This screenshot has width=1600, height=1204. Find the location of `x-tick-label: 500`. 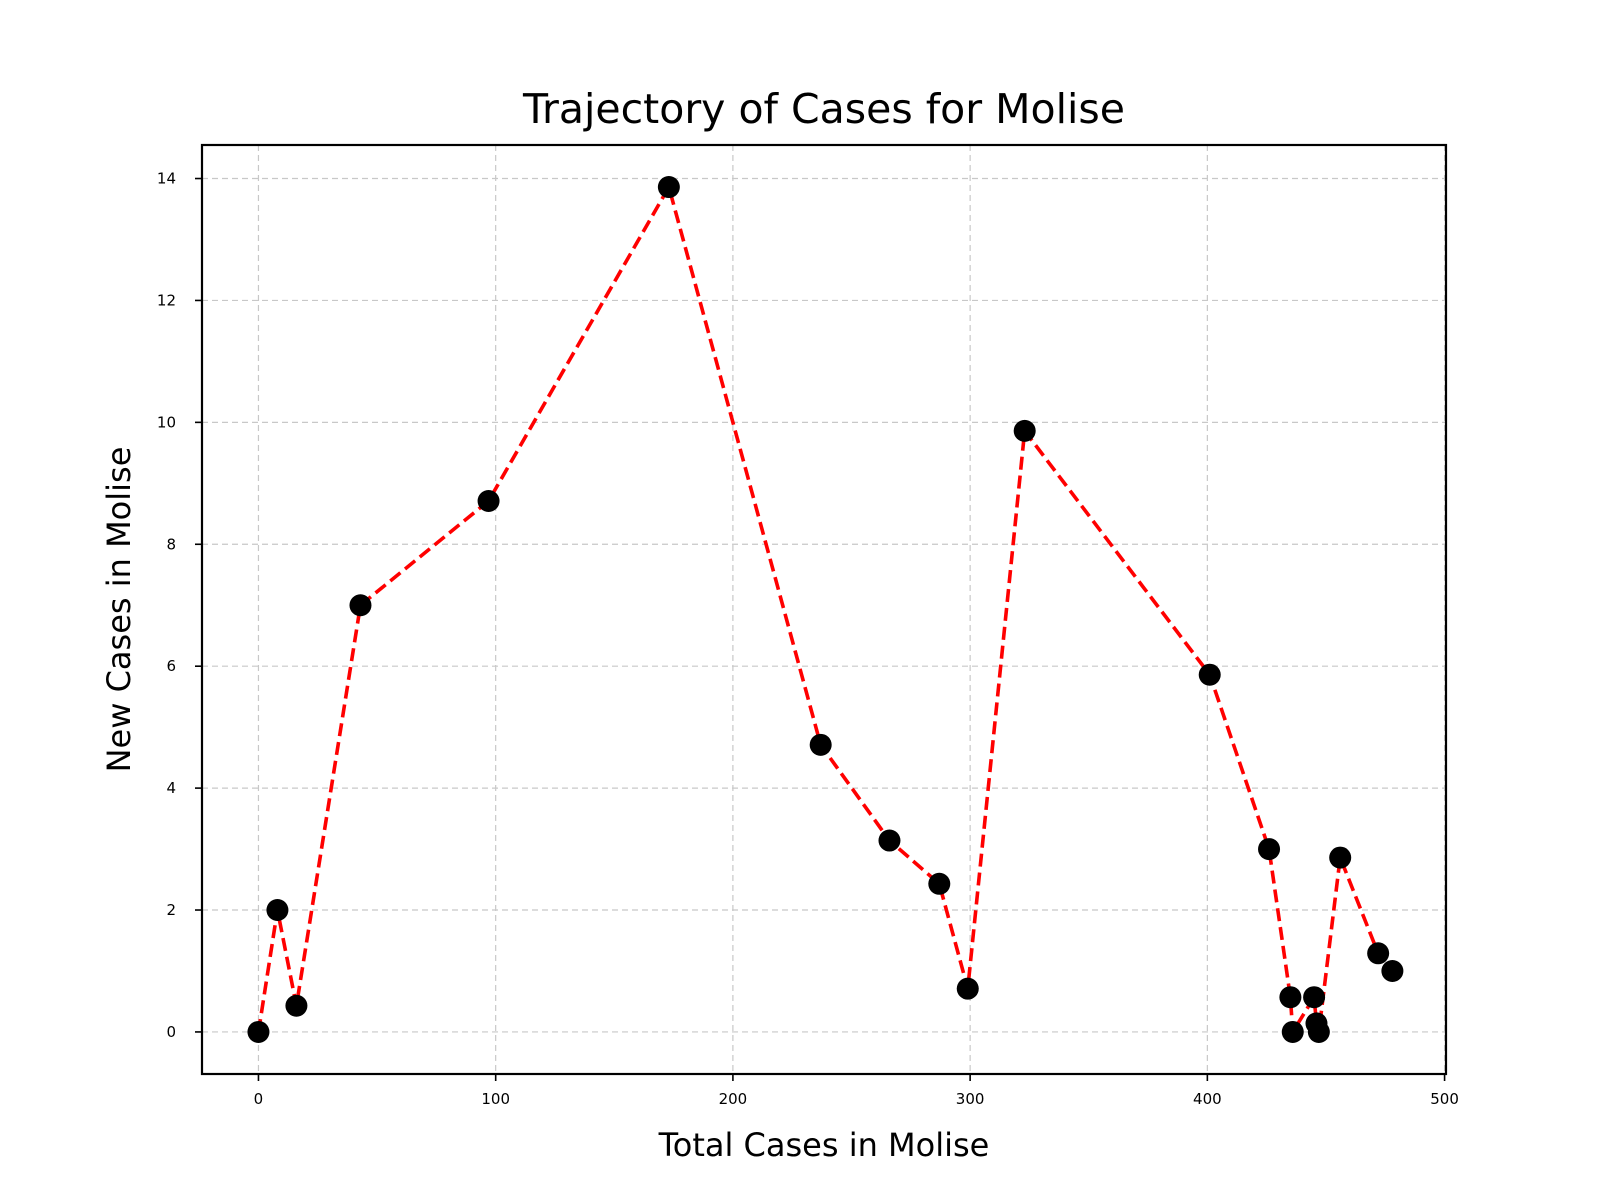

x-tick-label: 500 is located at coordinates (1444, 1099).